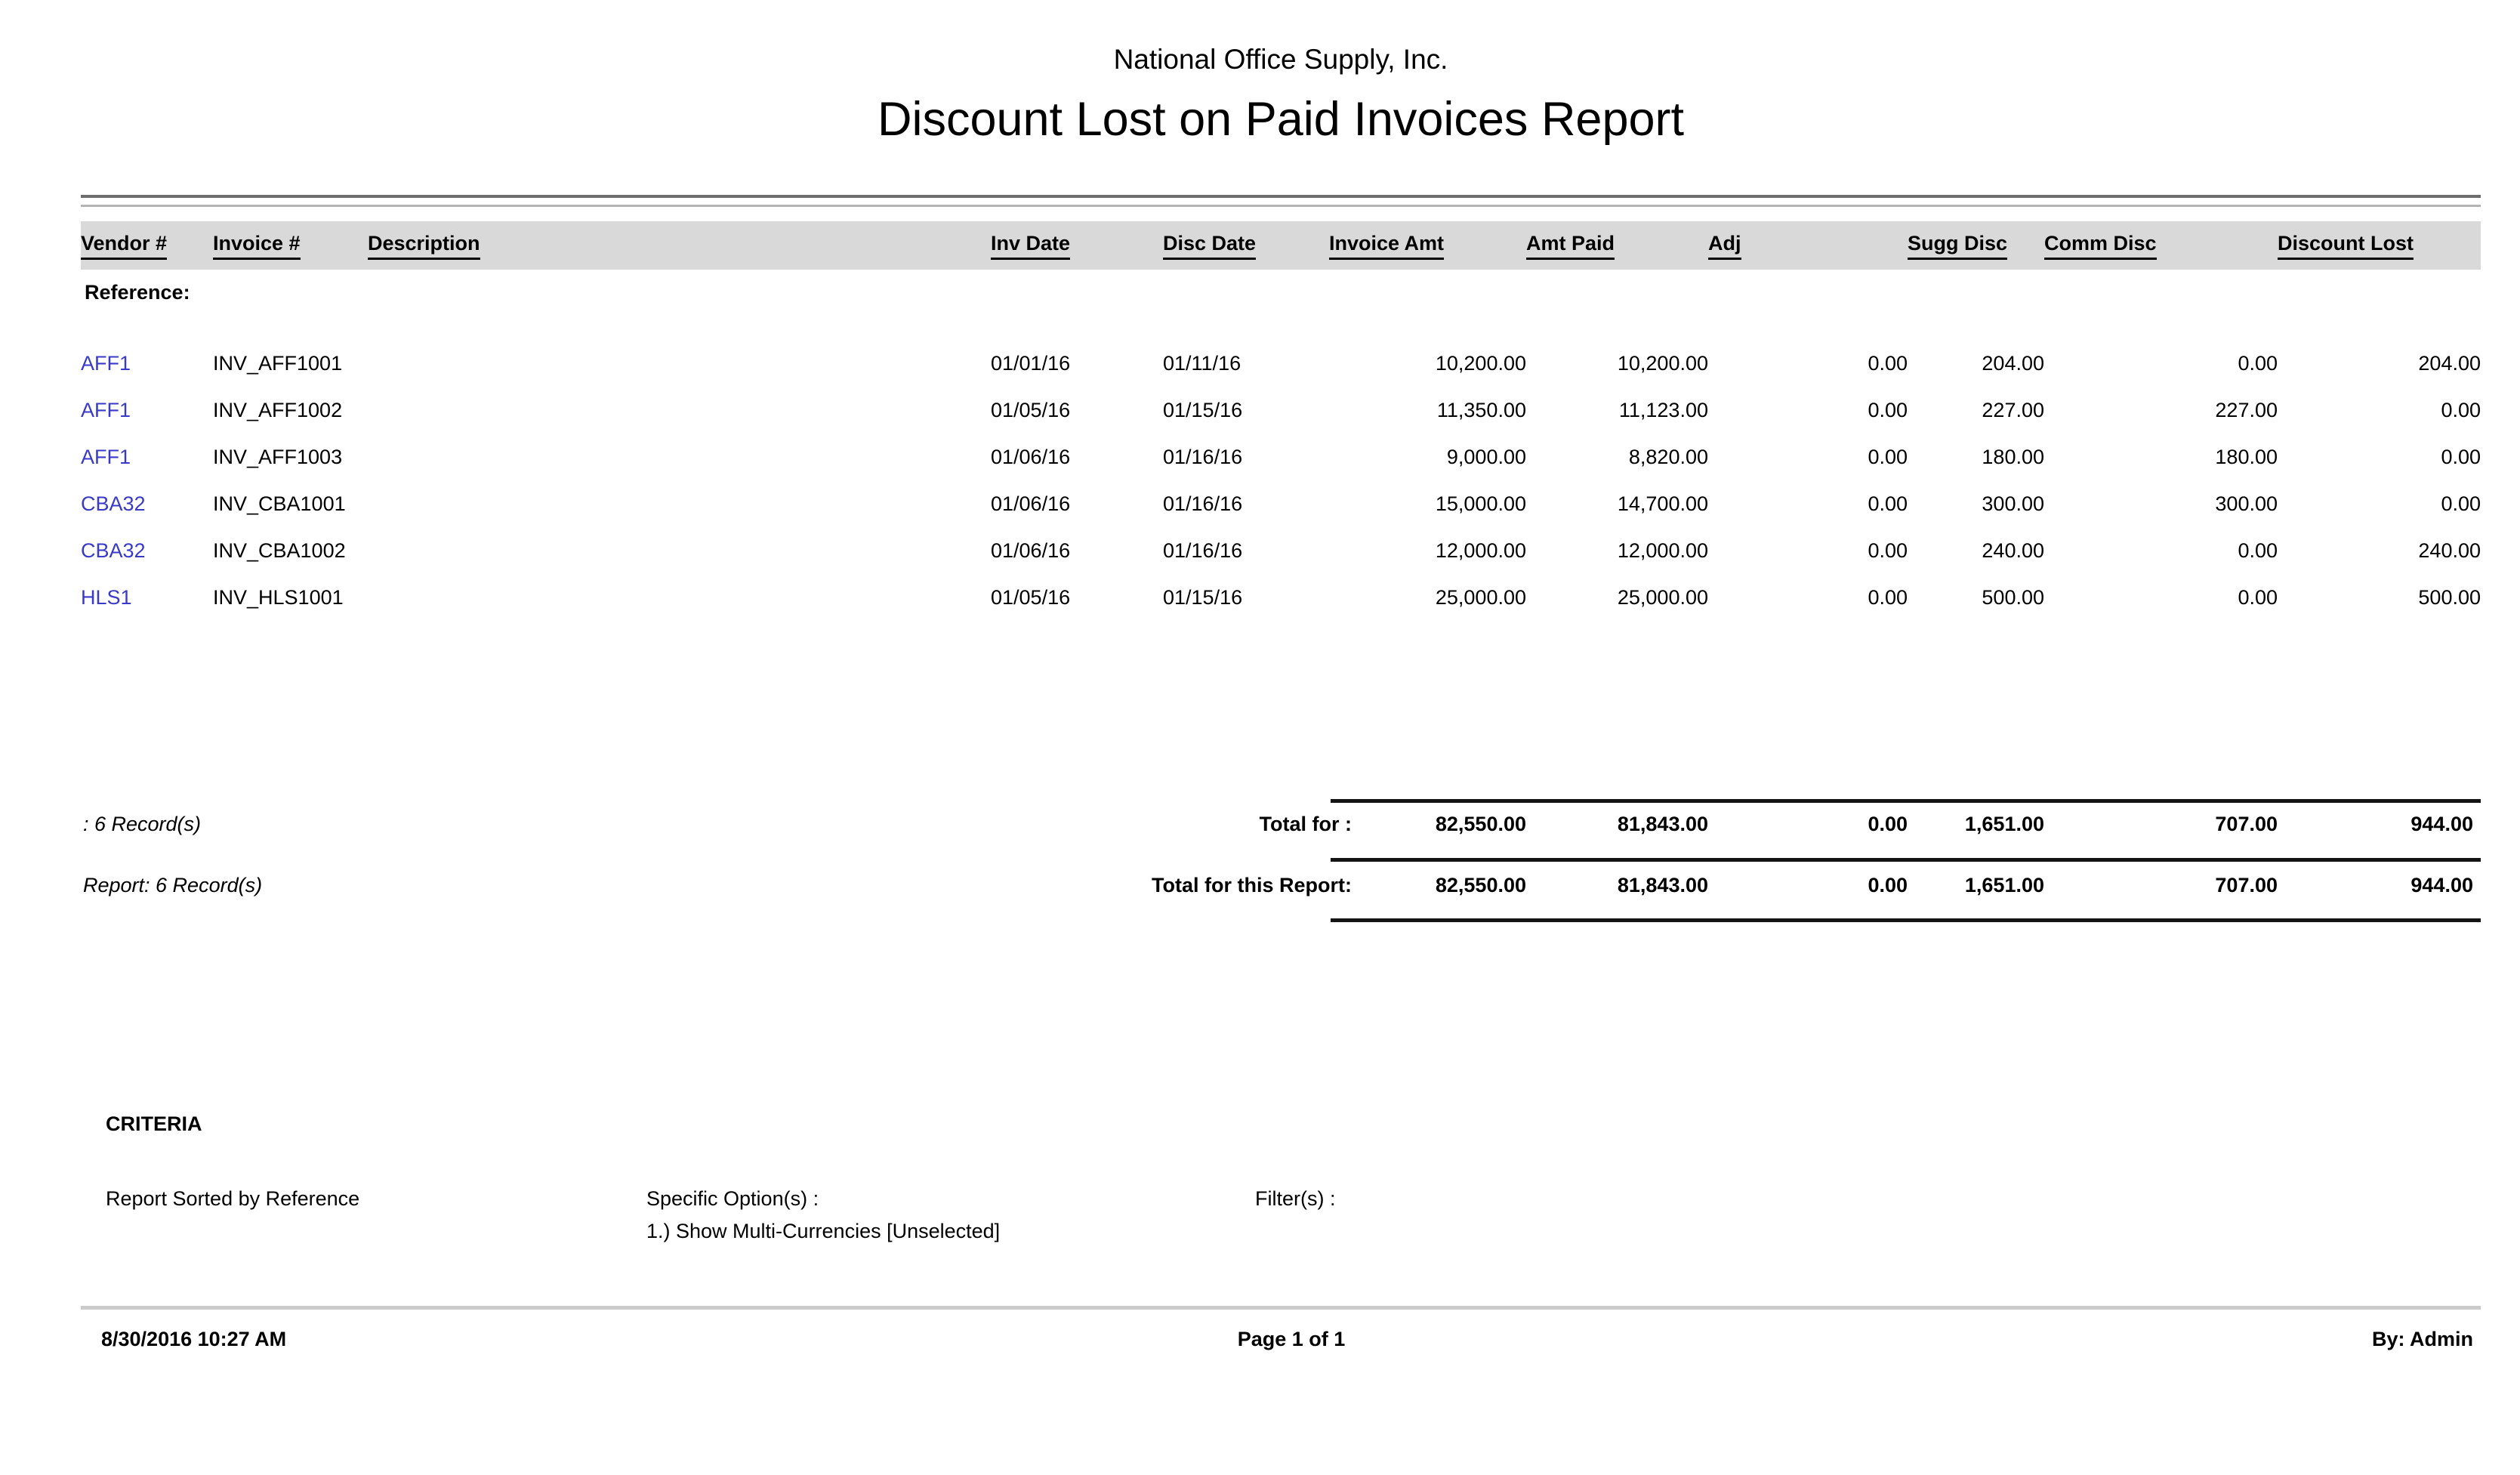  I want to click on title-divider-dark, so click(1281, 196).